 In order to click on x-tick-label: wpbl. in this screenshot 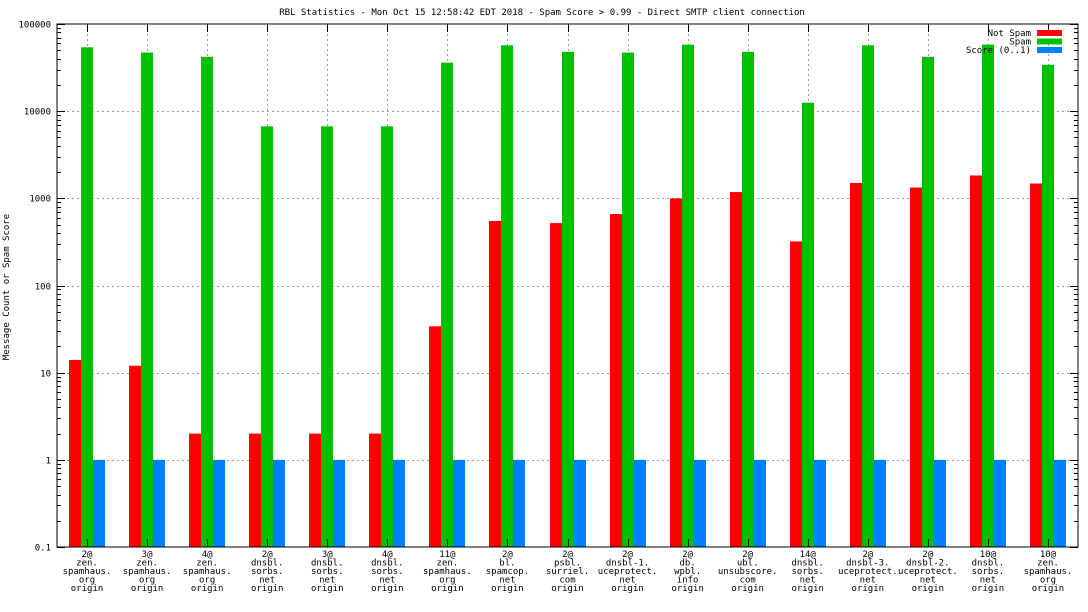, I will do `click(687, 572)`.